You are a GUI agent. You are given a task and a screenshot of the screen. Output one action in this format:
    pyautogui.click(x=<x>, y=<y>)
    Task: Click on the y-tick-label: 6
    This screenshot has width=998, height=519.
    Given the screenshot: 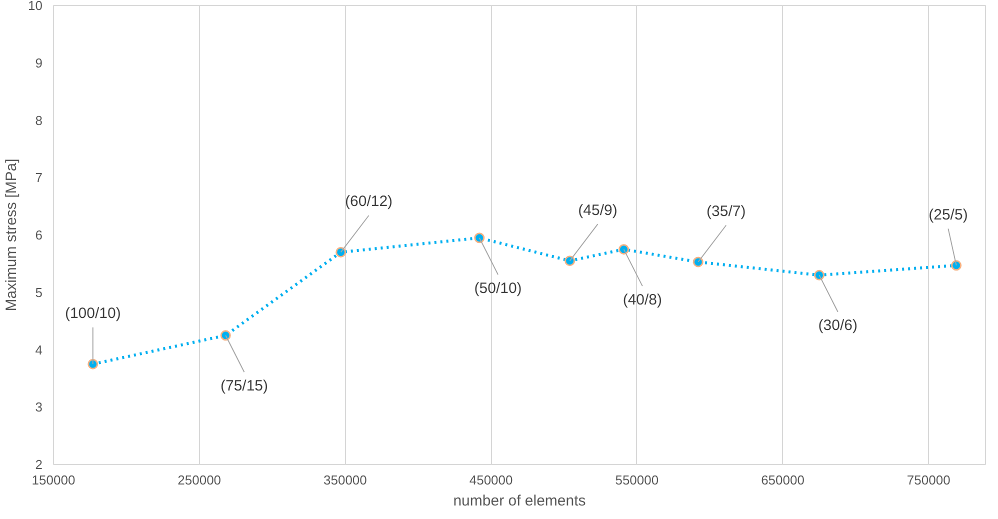 What is the action you would take?
    pyautogui.click(x=39, y=235)
    